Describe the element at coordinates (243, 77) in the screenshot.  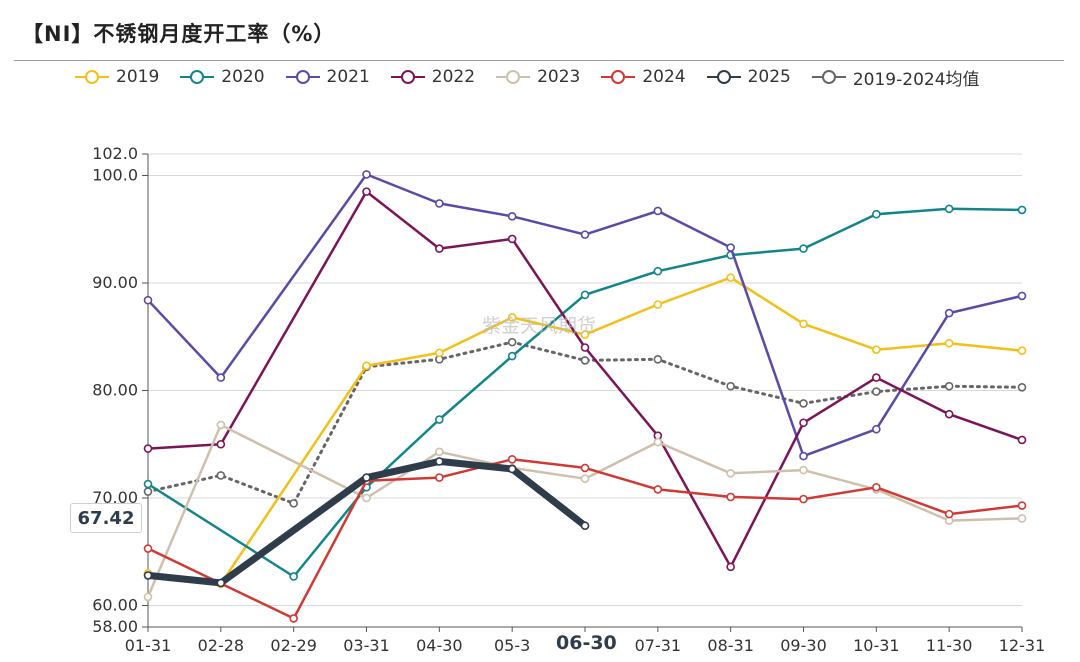
I see `legend-label: 2020` at that location.